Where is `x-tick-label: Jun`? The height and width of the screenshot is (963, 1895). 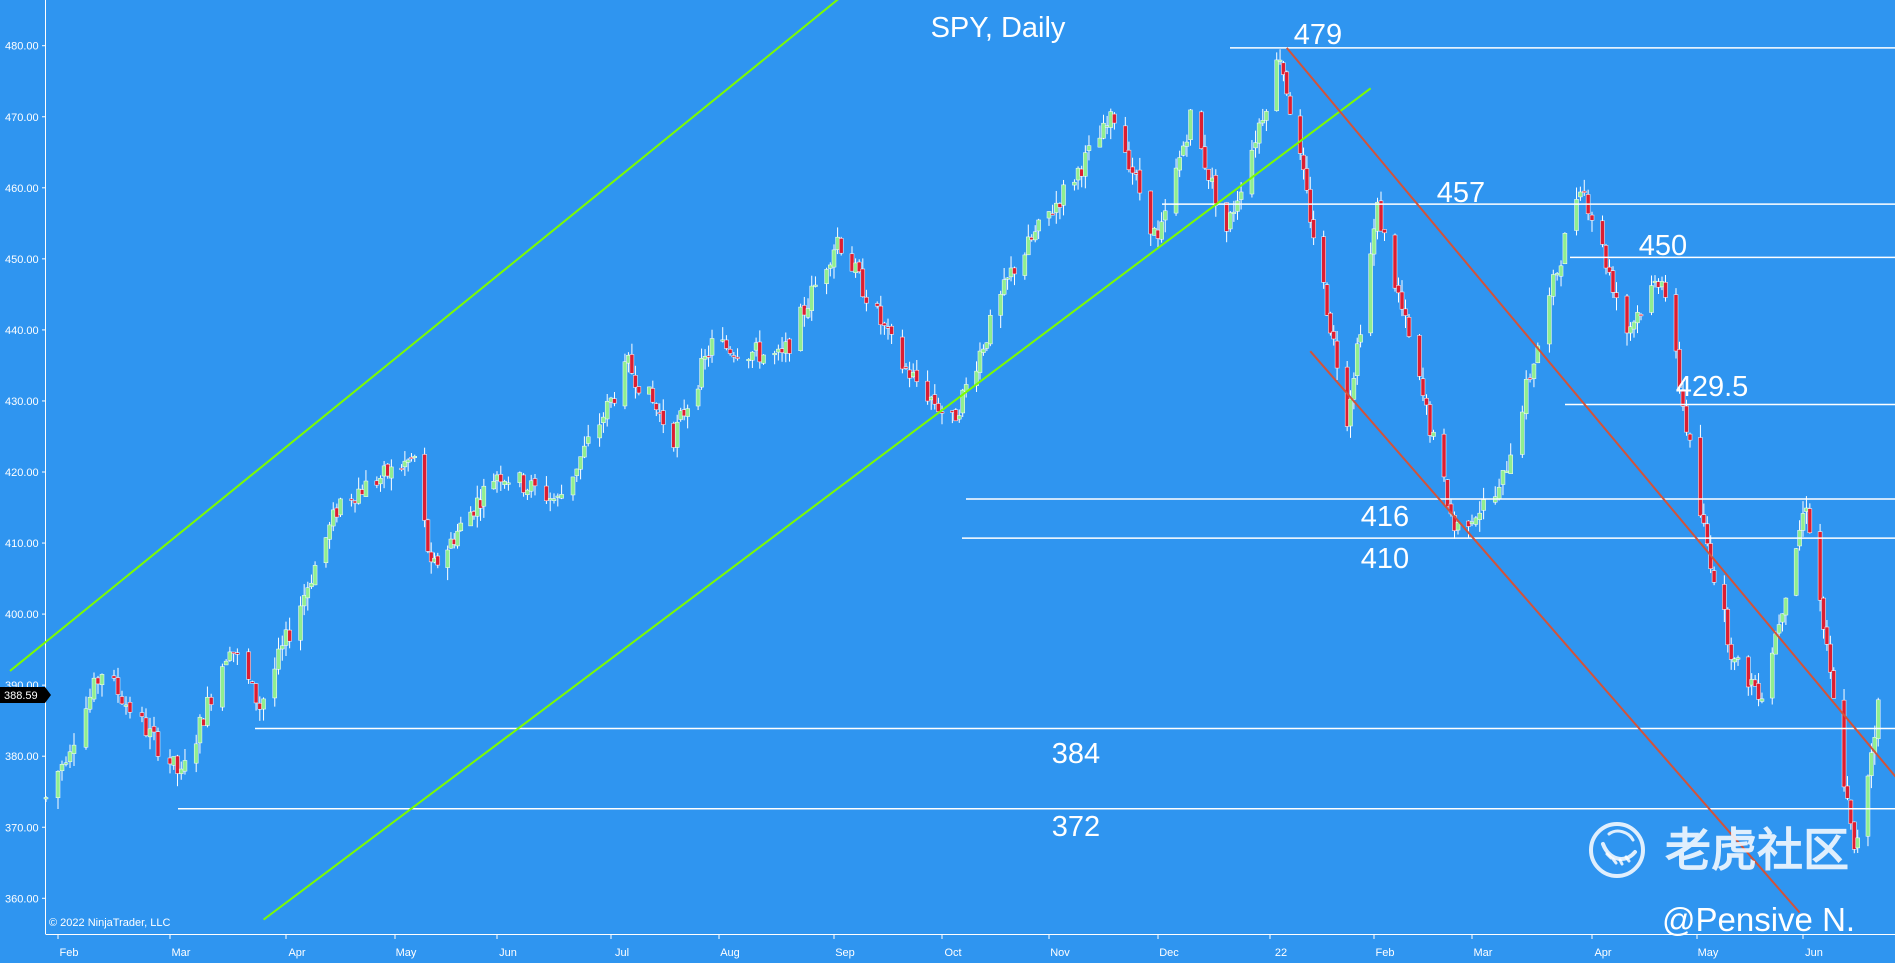 x-tick-label: Jun is located at coordinates (1814, 953).